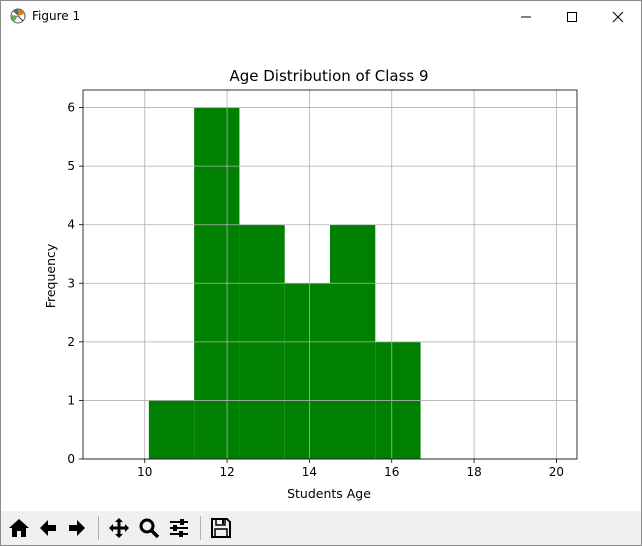  I want to click on forward-arrow-icon, so click(77, 528).